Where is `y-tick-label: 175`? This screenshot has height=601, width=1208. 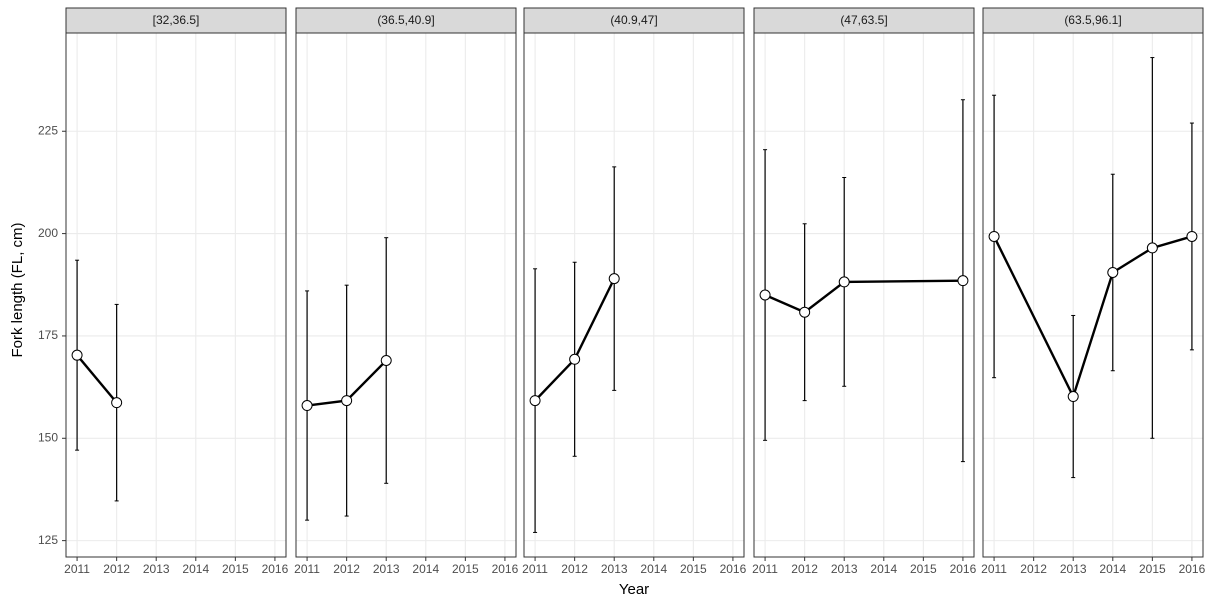 y-tick-label: 175 is located at coordinates (48, 335).